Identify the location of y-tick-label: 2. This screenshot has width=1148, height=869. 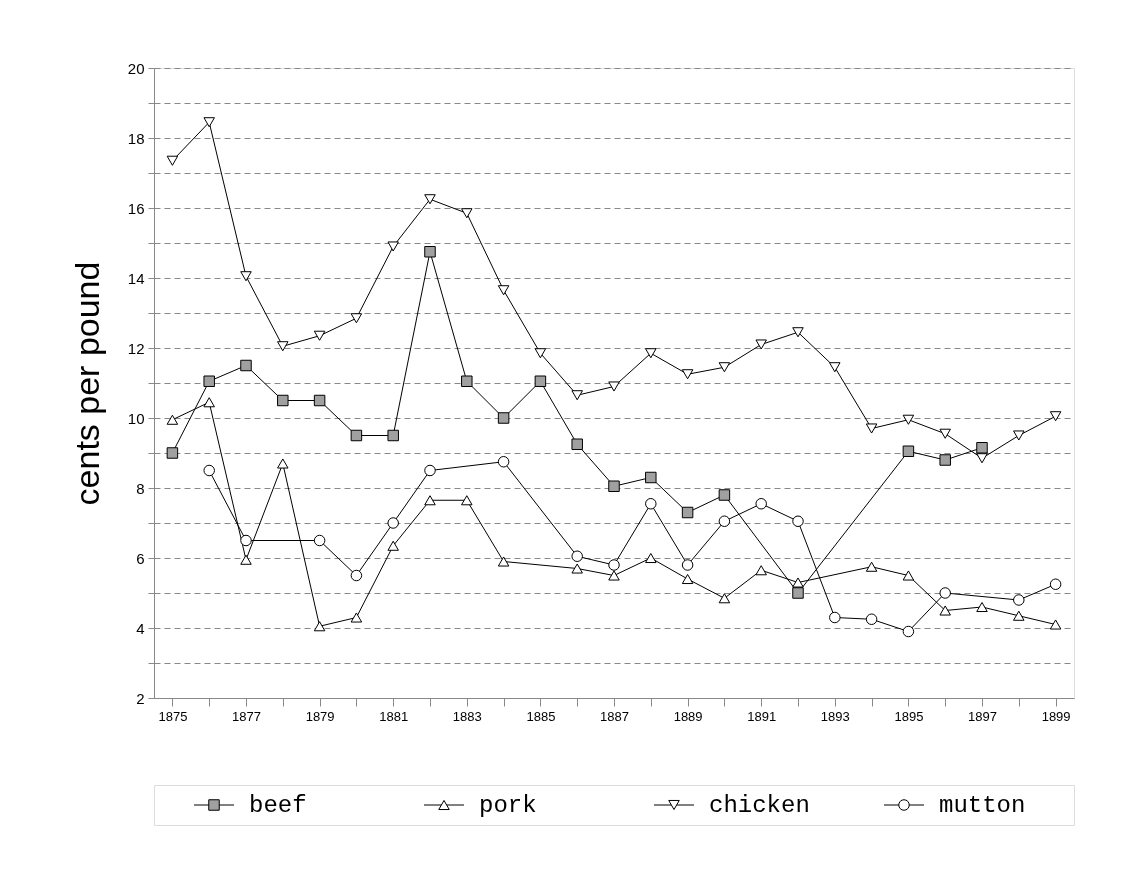
(140, 698).